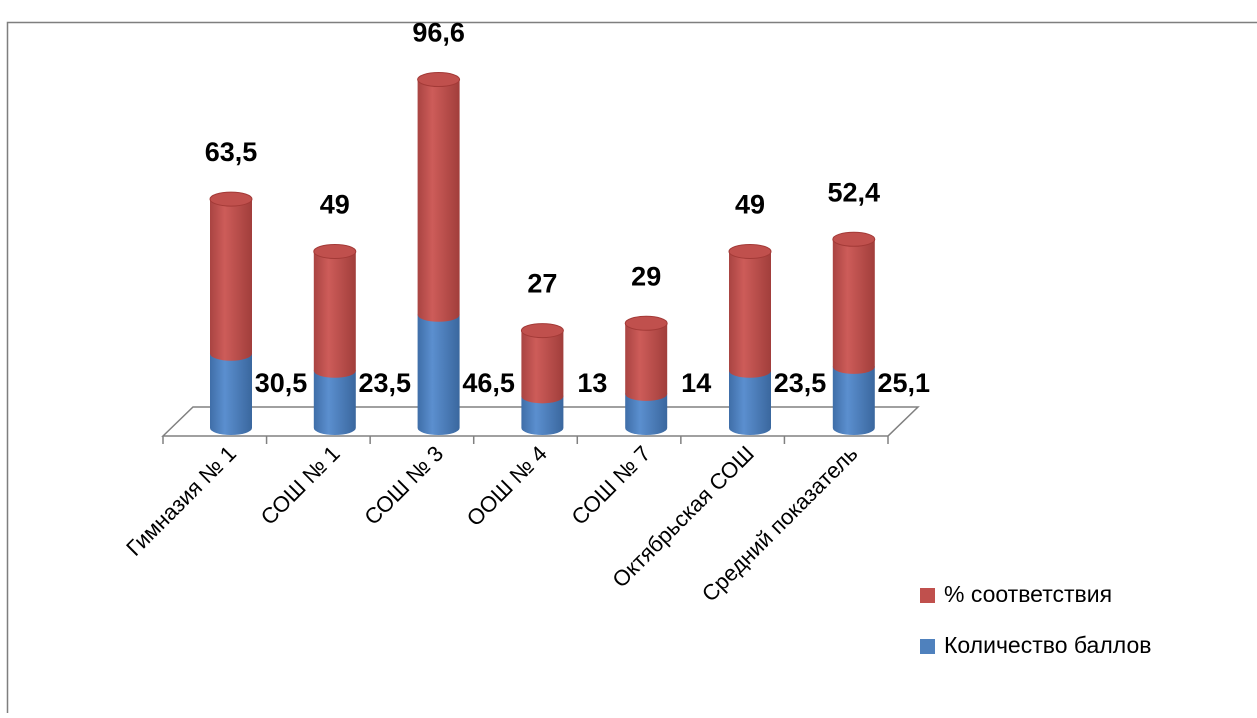  I want to click on value-label-s1-3: 27, so click(542, 284).